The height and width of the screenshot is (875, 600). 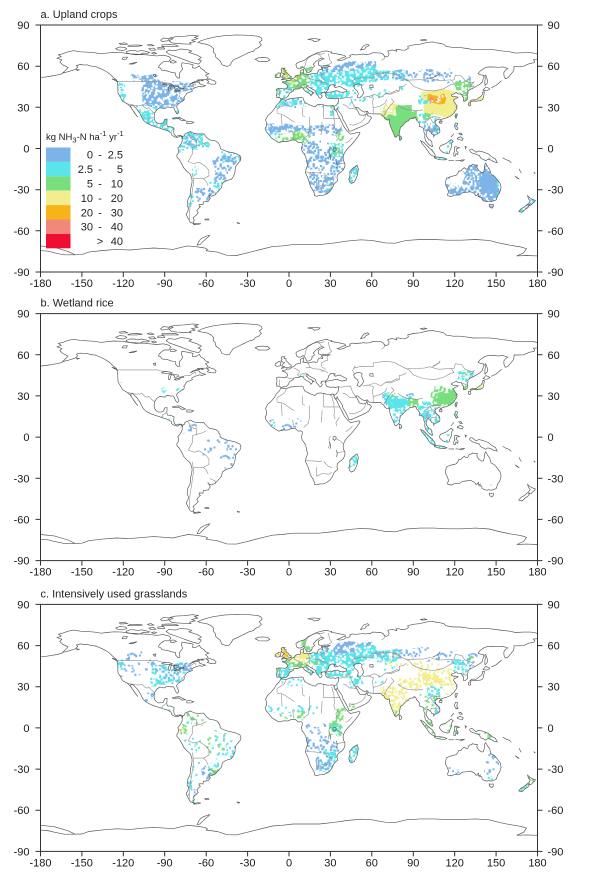 I want to click on svg-text: kg NH3-N ha-1 yr-1, so click(x=85, y=137).